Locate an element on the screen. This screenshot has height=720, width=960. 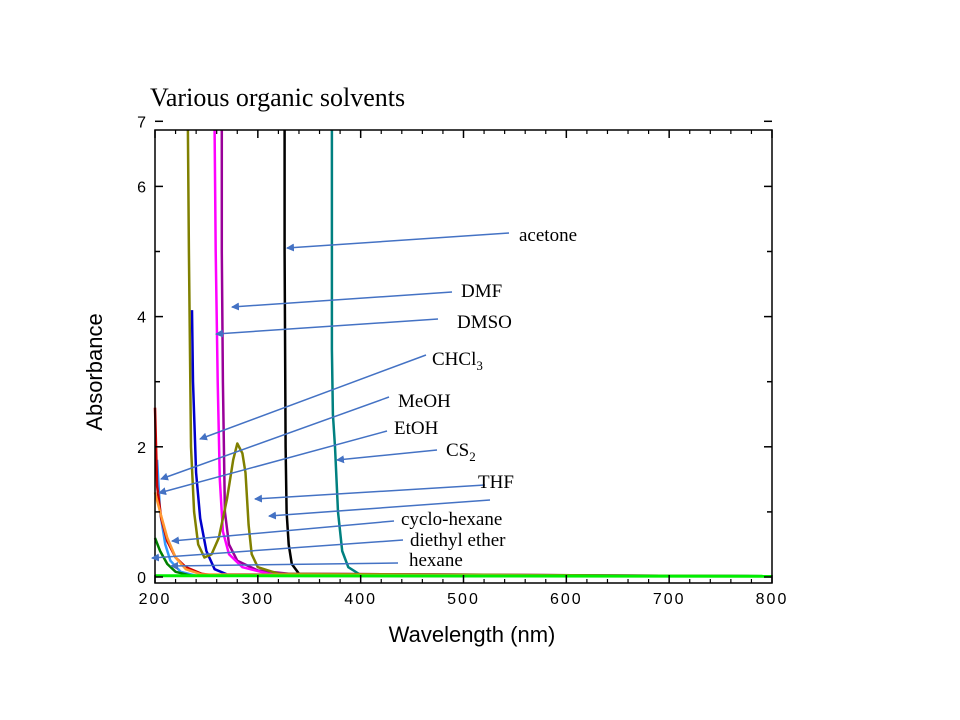
annotation-arrow-meoh is located at coordinates (275, 438).